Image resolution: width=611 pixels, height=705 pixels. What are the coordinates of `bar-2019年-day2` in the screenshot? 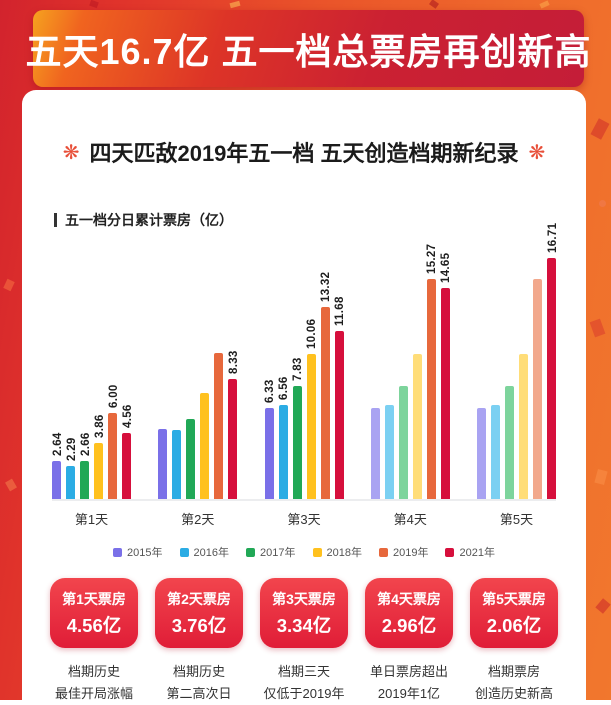 It's located at (219, 425).